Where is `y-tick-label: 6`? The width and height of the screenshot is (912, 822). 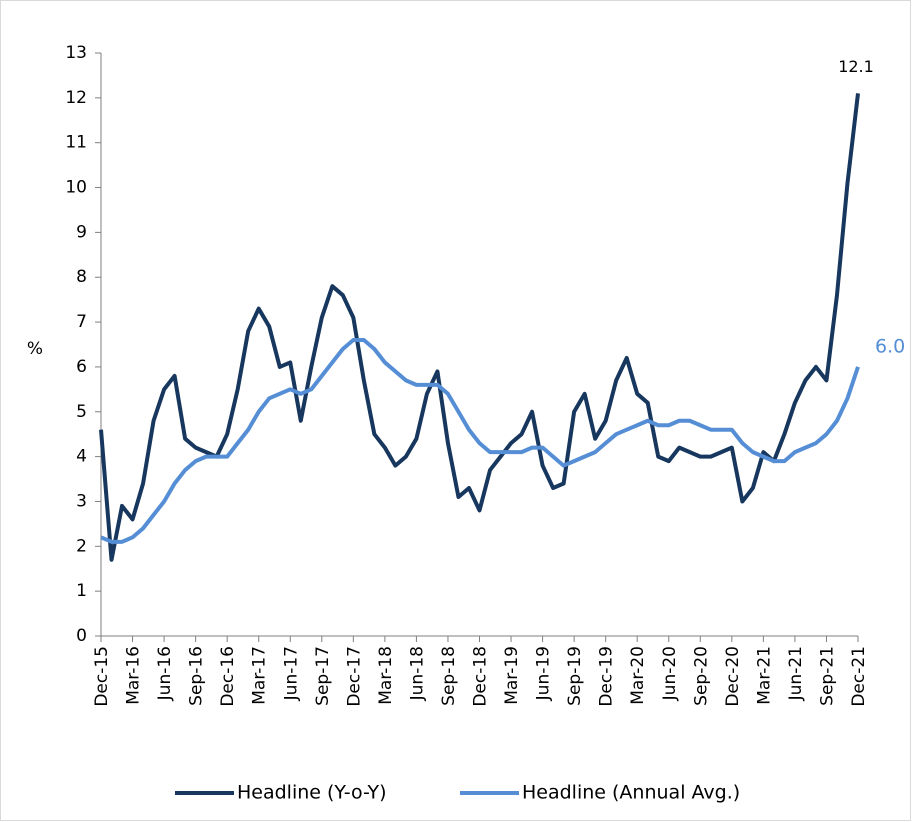 y-tick-label: 6 is located at coordinates (81, 367).